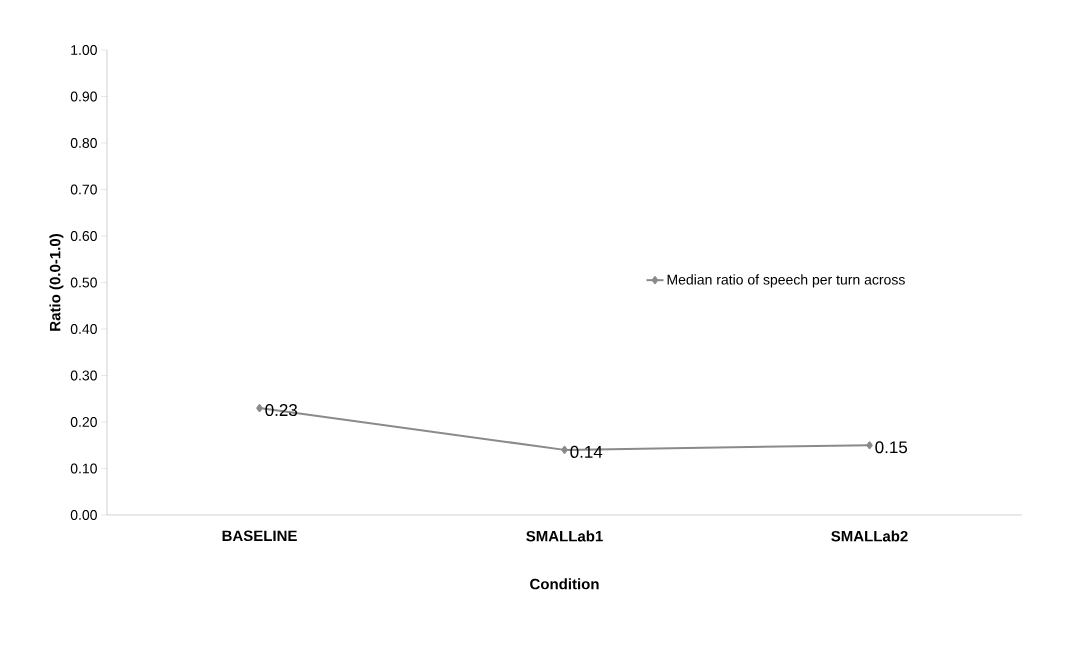 This screenshot has height=646, width=1070. Describe the element at coordinates (83, 282) in the screenshot. I see `y-tick-label: 0.50` at that location.